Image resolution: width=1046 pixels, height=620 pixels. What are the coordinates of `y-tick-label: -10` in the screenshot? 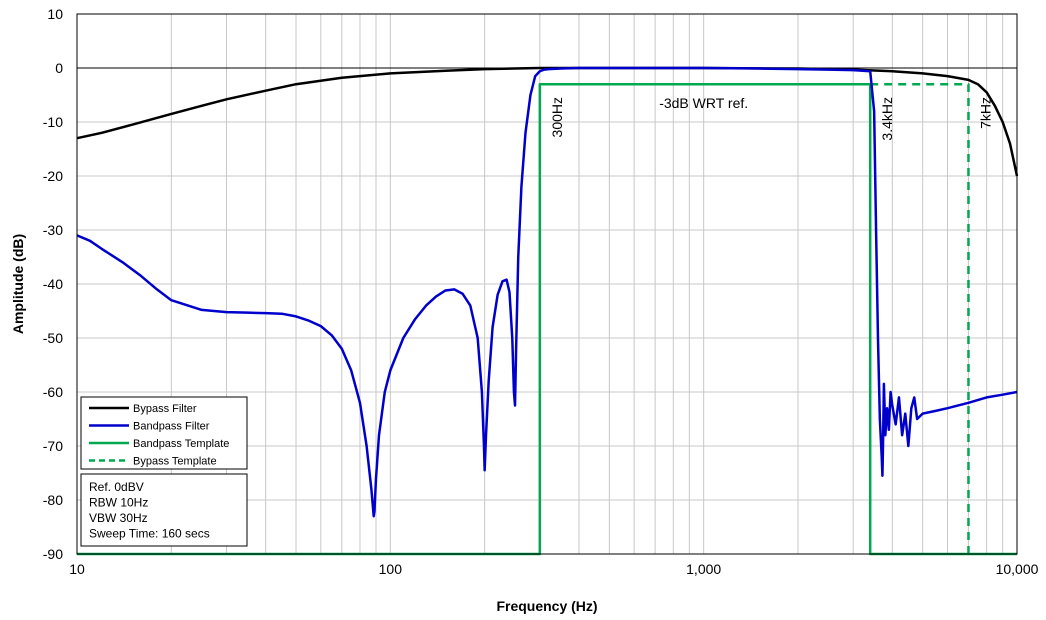 It's located at (53, 122).